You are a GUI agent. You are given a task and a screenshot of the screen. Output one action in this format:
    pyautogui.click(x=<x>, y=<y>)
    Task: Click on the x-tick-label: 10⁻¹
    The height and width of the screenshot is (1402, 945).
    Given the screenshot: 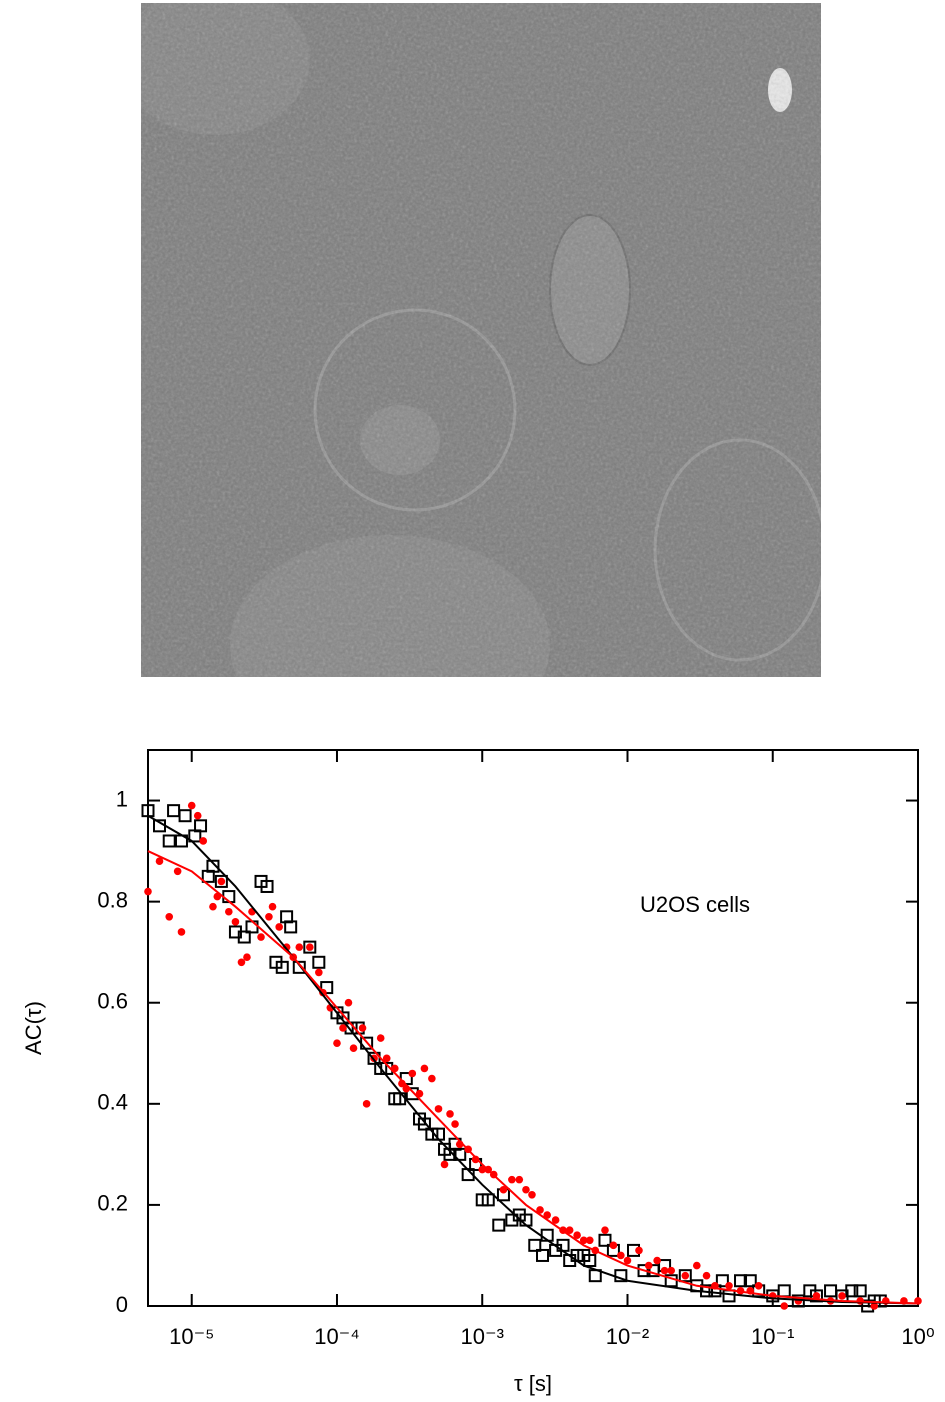 What is the action you would take?
    pyautogui.click(x=772, y=1336)
    